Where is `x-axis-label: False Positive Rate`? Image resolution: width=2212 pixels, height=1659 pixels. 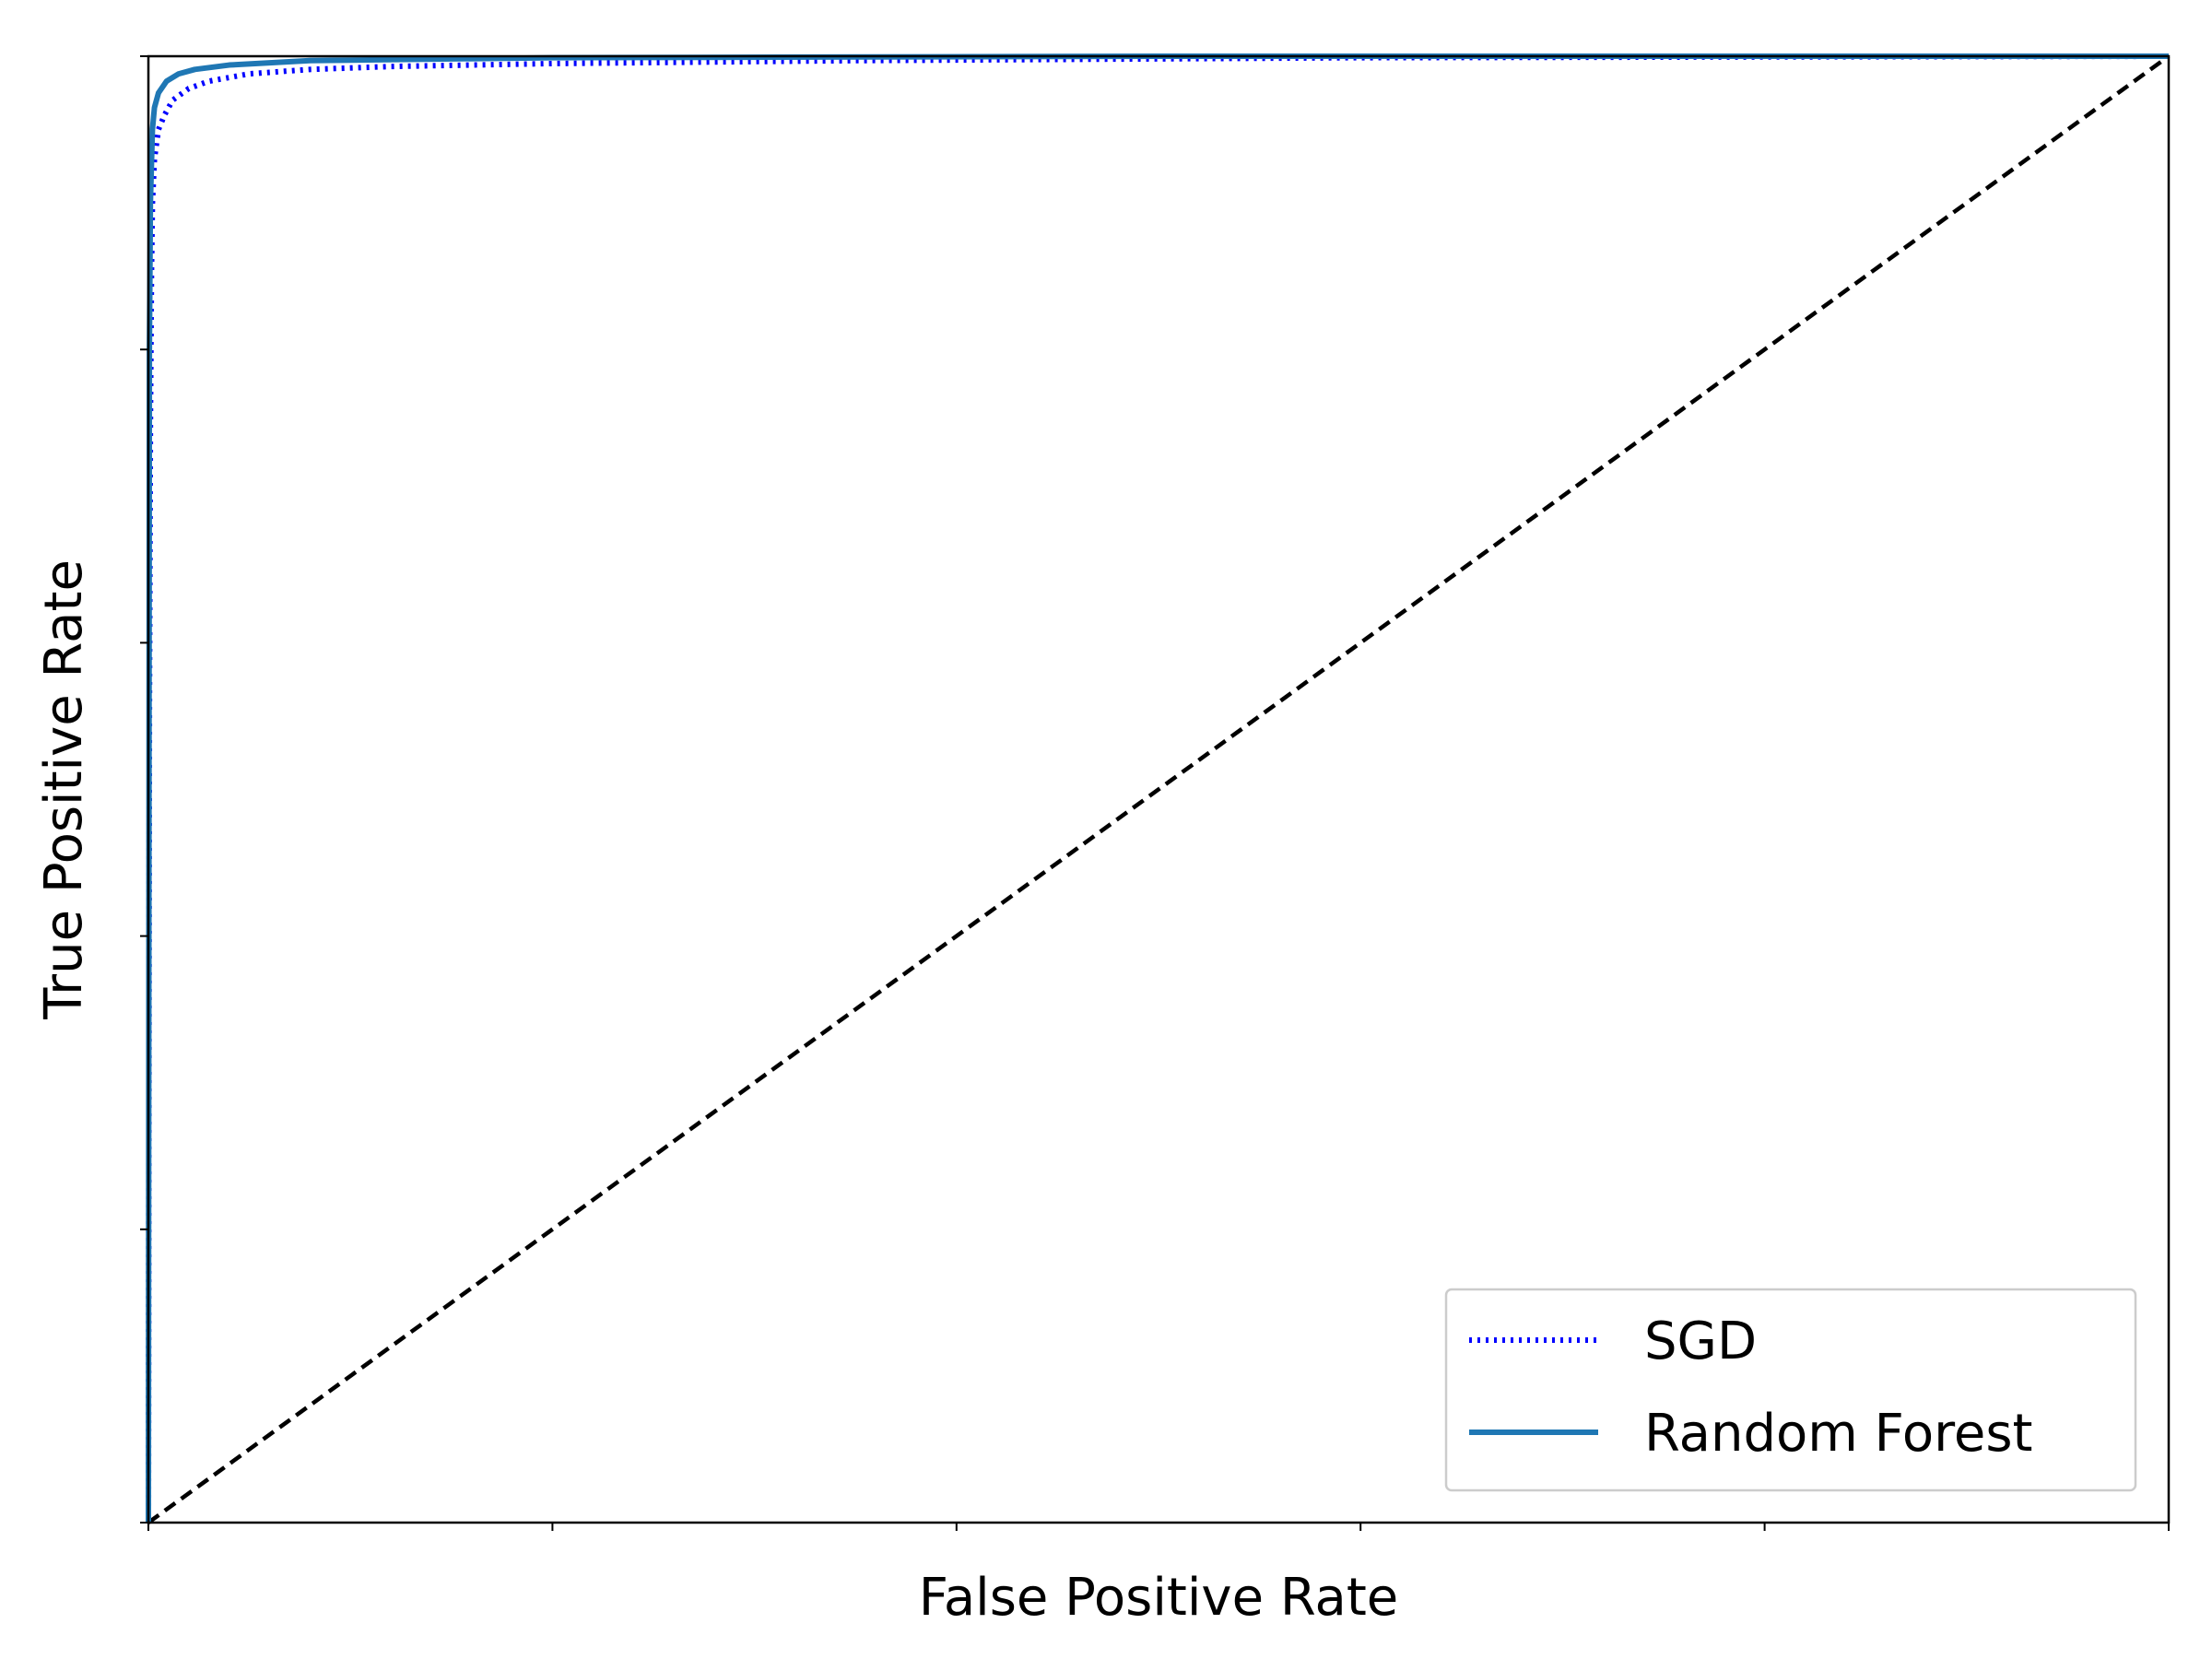 x-axis-label: False Positive Rate is located at coordinates (1158, 1598).